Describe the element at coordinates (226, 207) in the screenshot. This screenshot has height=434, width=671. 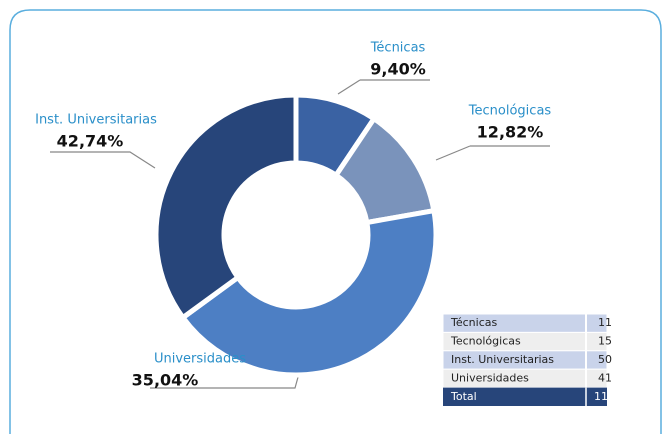
I see `donut-slice` at that location.